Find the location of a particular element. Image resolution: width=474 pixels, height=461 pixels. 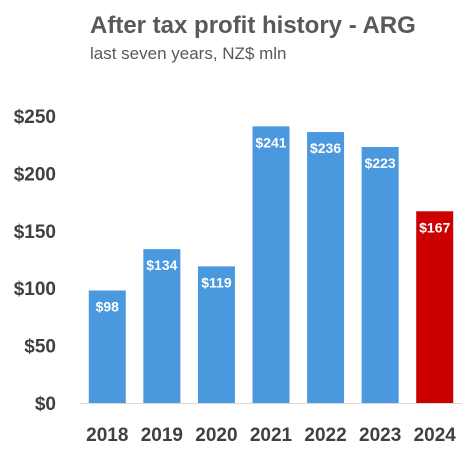

x-tick-label: 2020 is located at coordinates (216, 435).